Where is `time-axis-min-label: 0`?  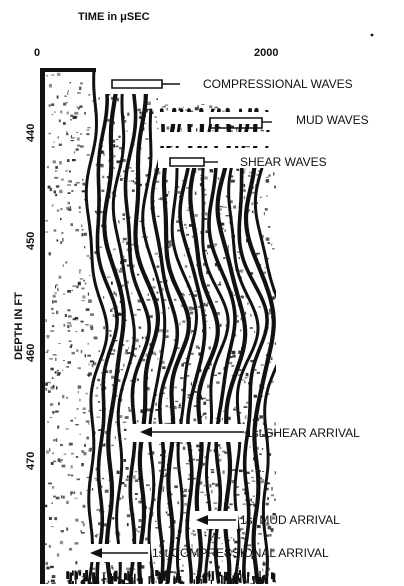 time-axis-min-label: 0 is located at coordinates (37, 53).